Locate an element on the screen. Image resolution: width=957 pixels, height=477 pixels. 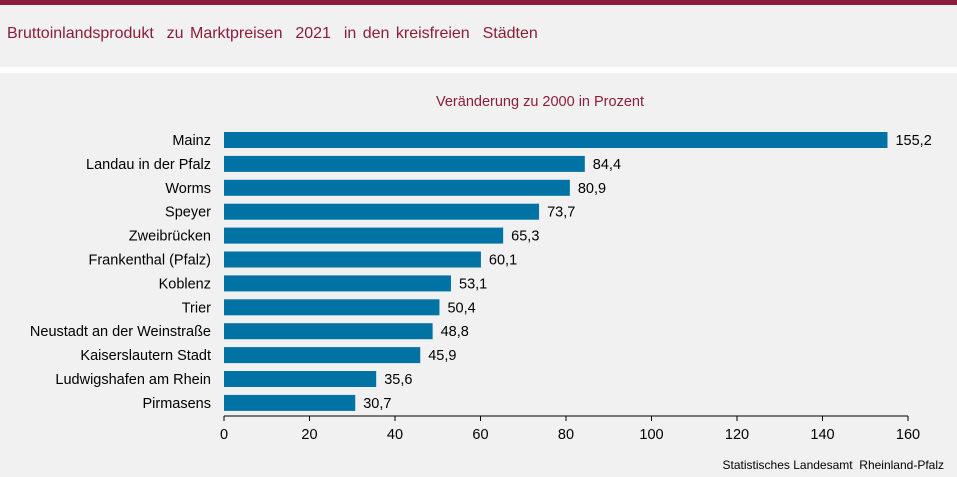
value-label: 155,2 is located at coordinates (913, 141).